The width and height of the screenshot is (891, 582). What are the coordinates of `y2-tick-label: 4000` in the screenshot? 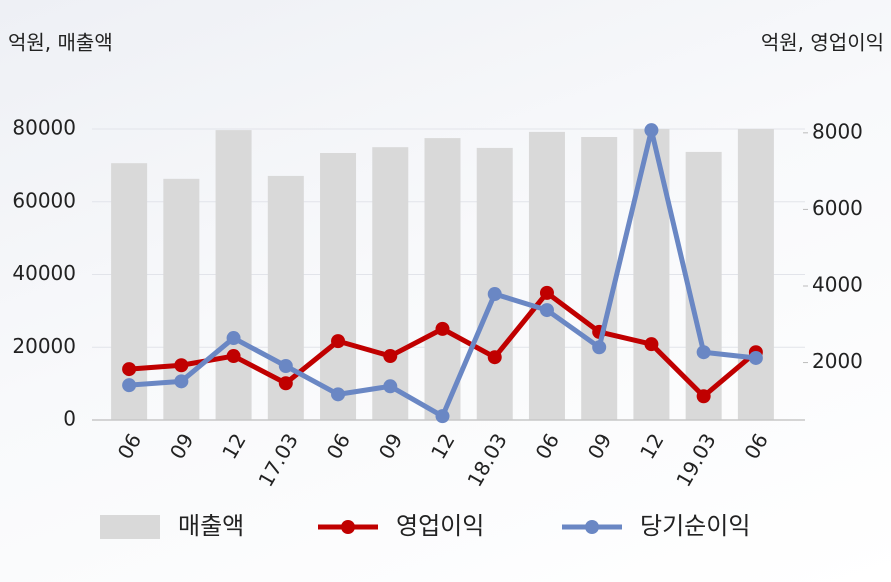 It's located at (837, 284).